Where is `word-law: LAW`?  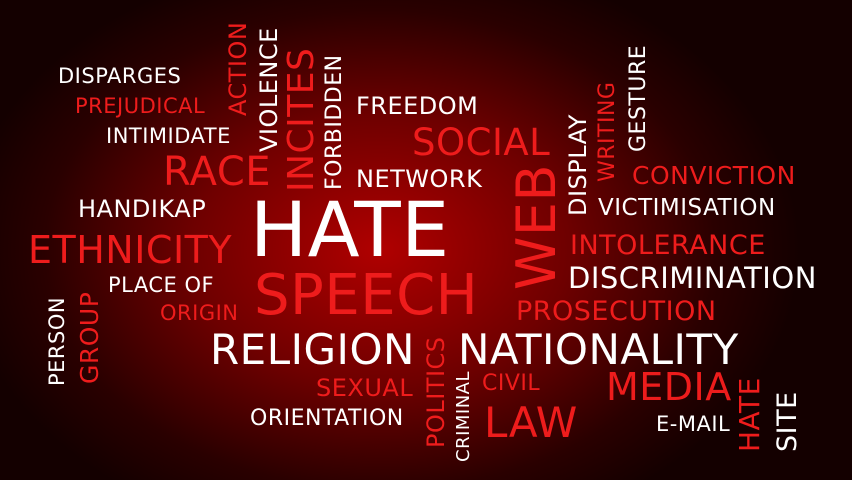
word-law: LAW is located at coordinates (531, 422).